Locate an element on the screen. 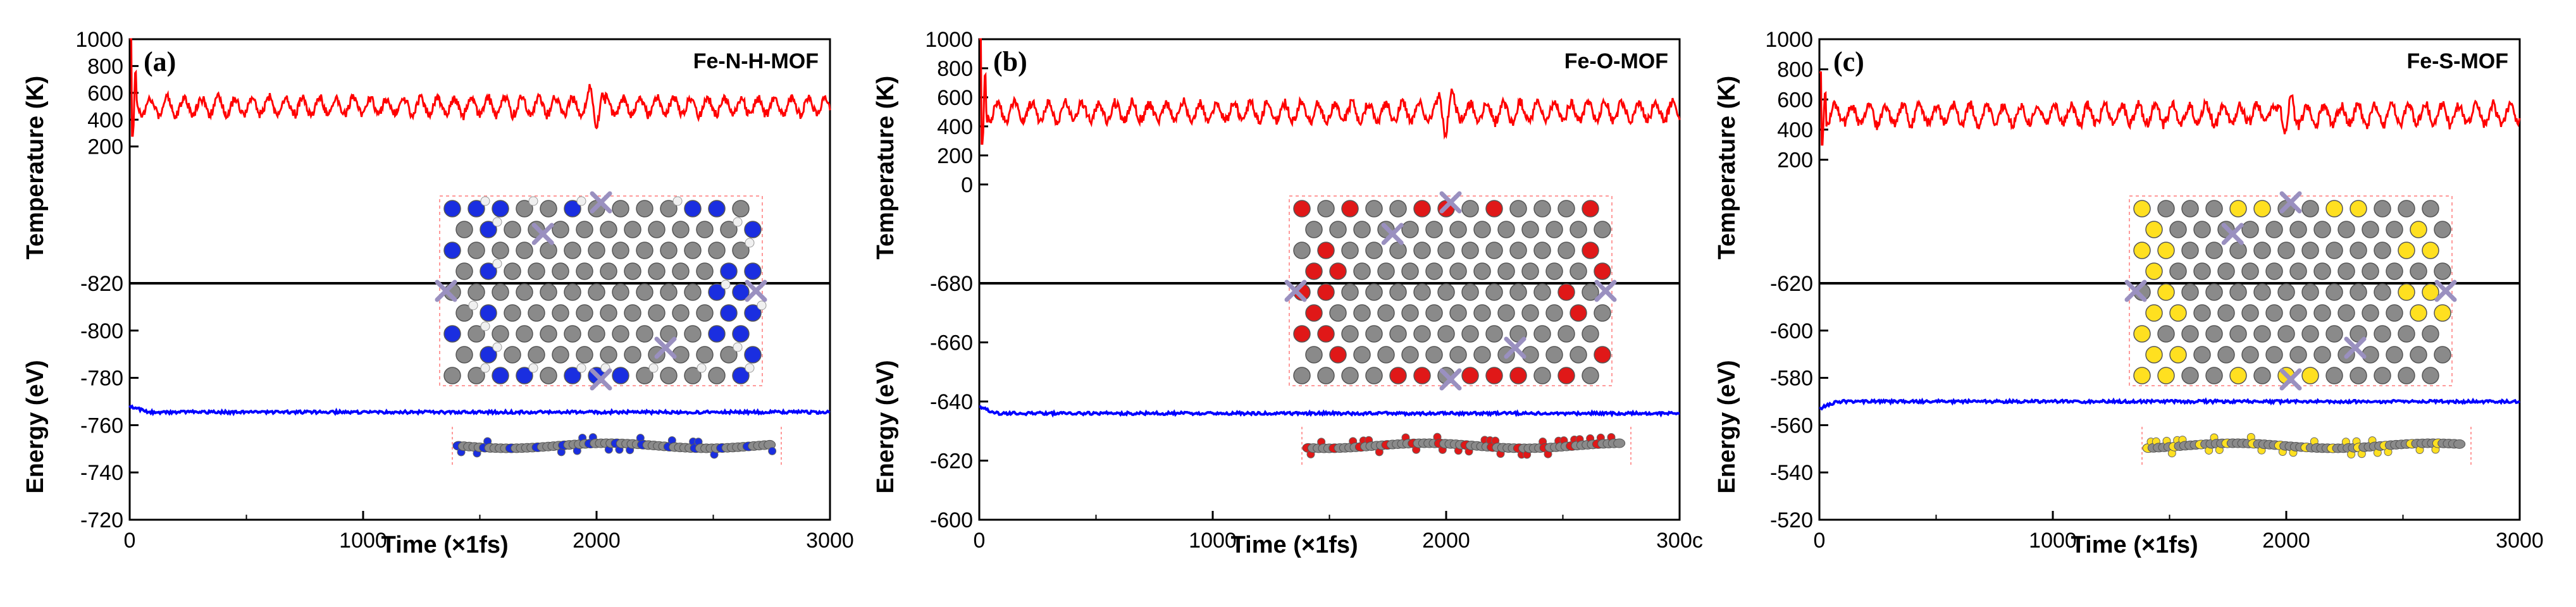 This screenshot has height=607, width=2576. energy-tick-label: -540 is located at coordinates (1792, 473).